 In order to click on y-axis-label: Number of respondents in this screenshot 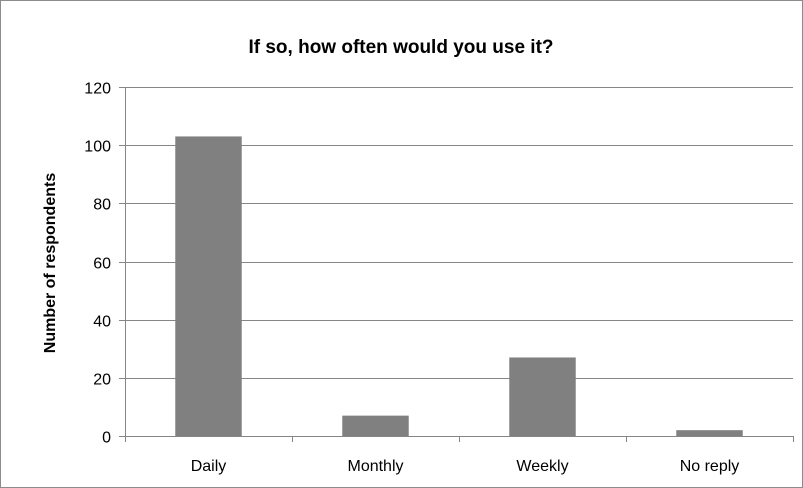, I will do `click(50, 263)`.